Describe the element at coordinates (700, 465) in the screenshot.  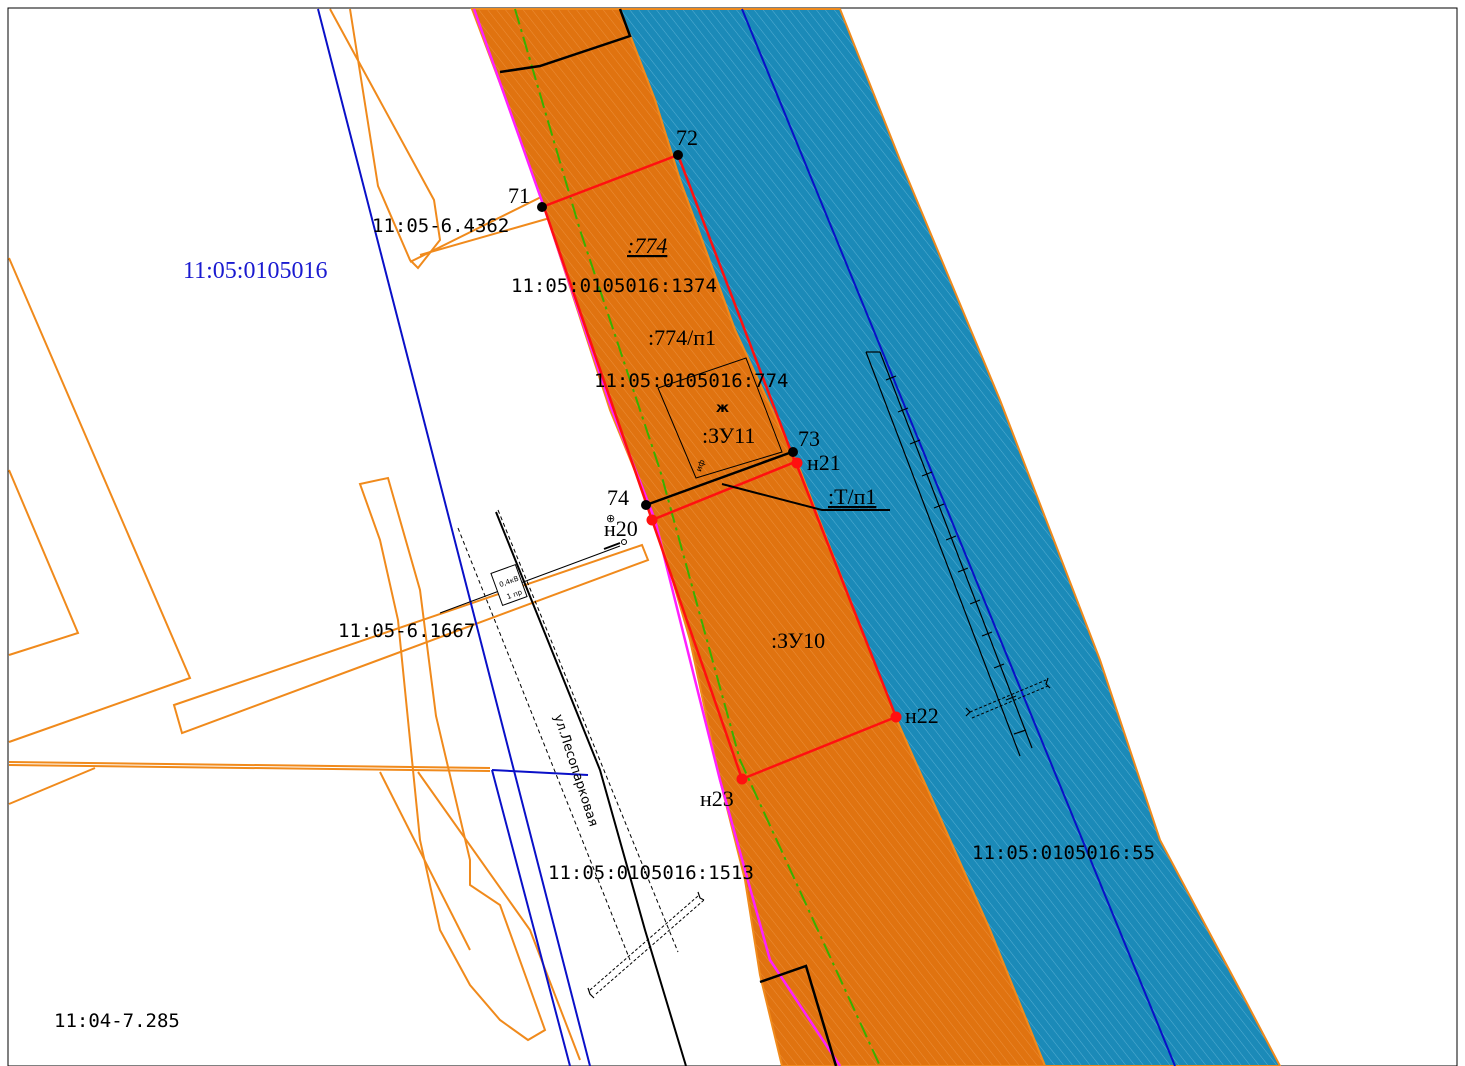
I see `building-floor-mark: иф` at that location.